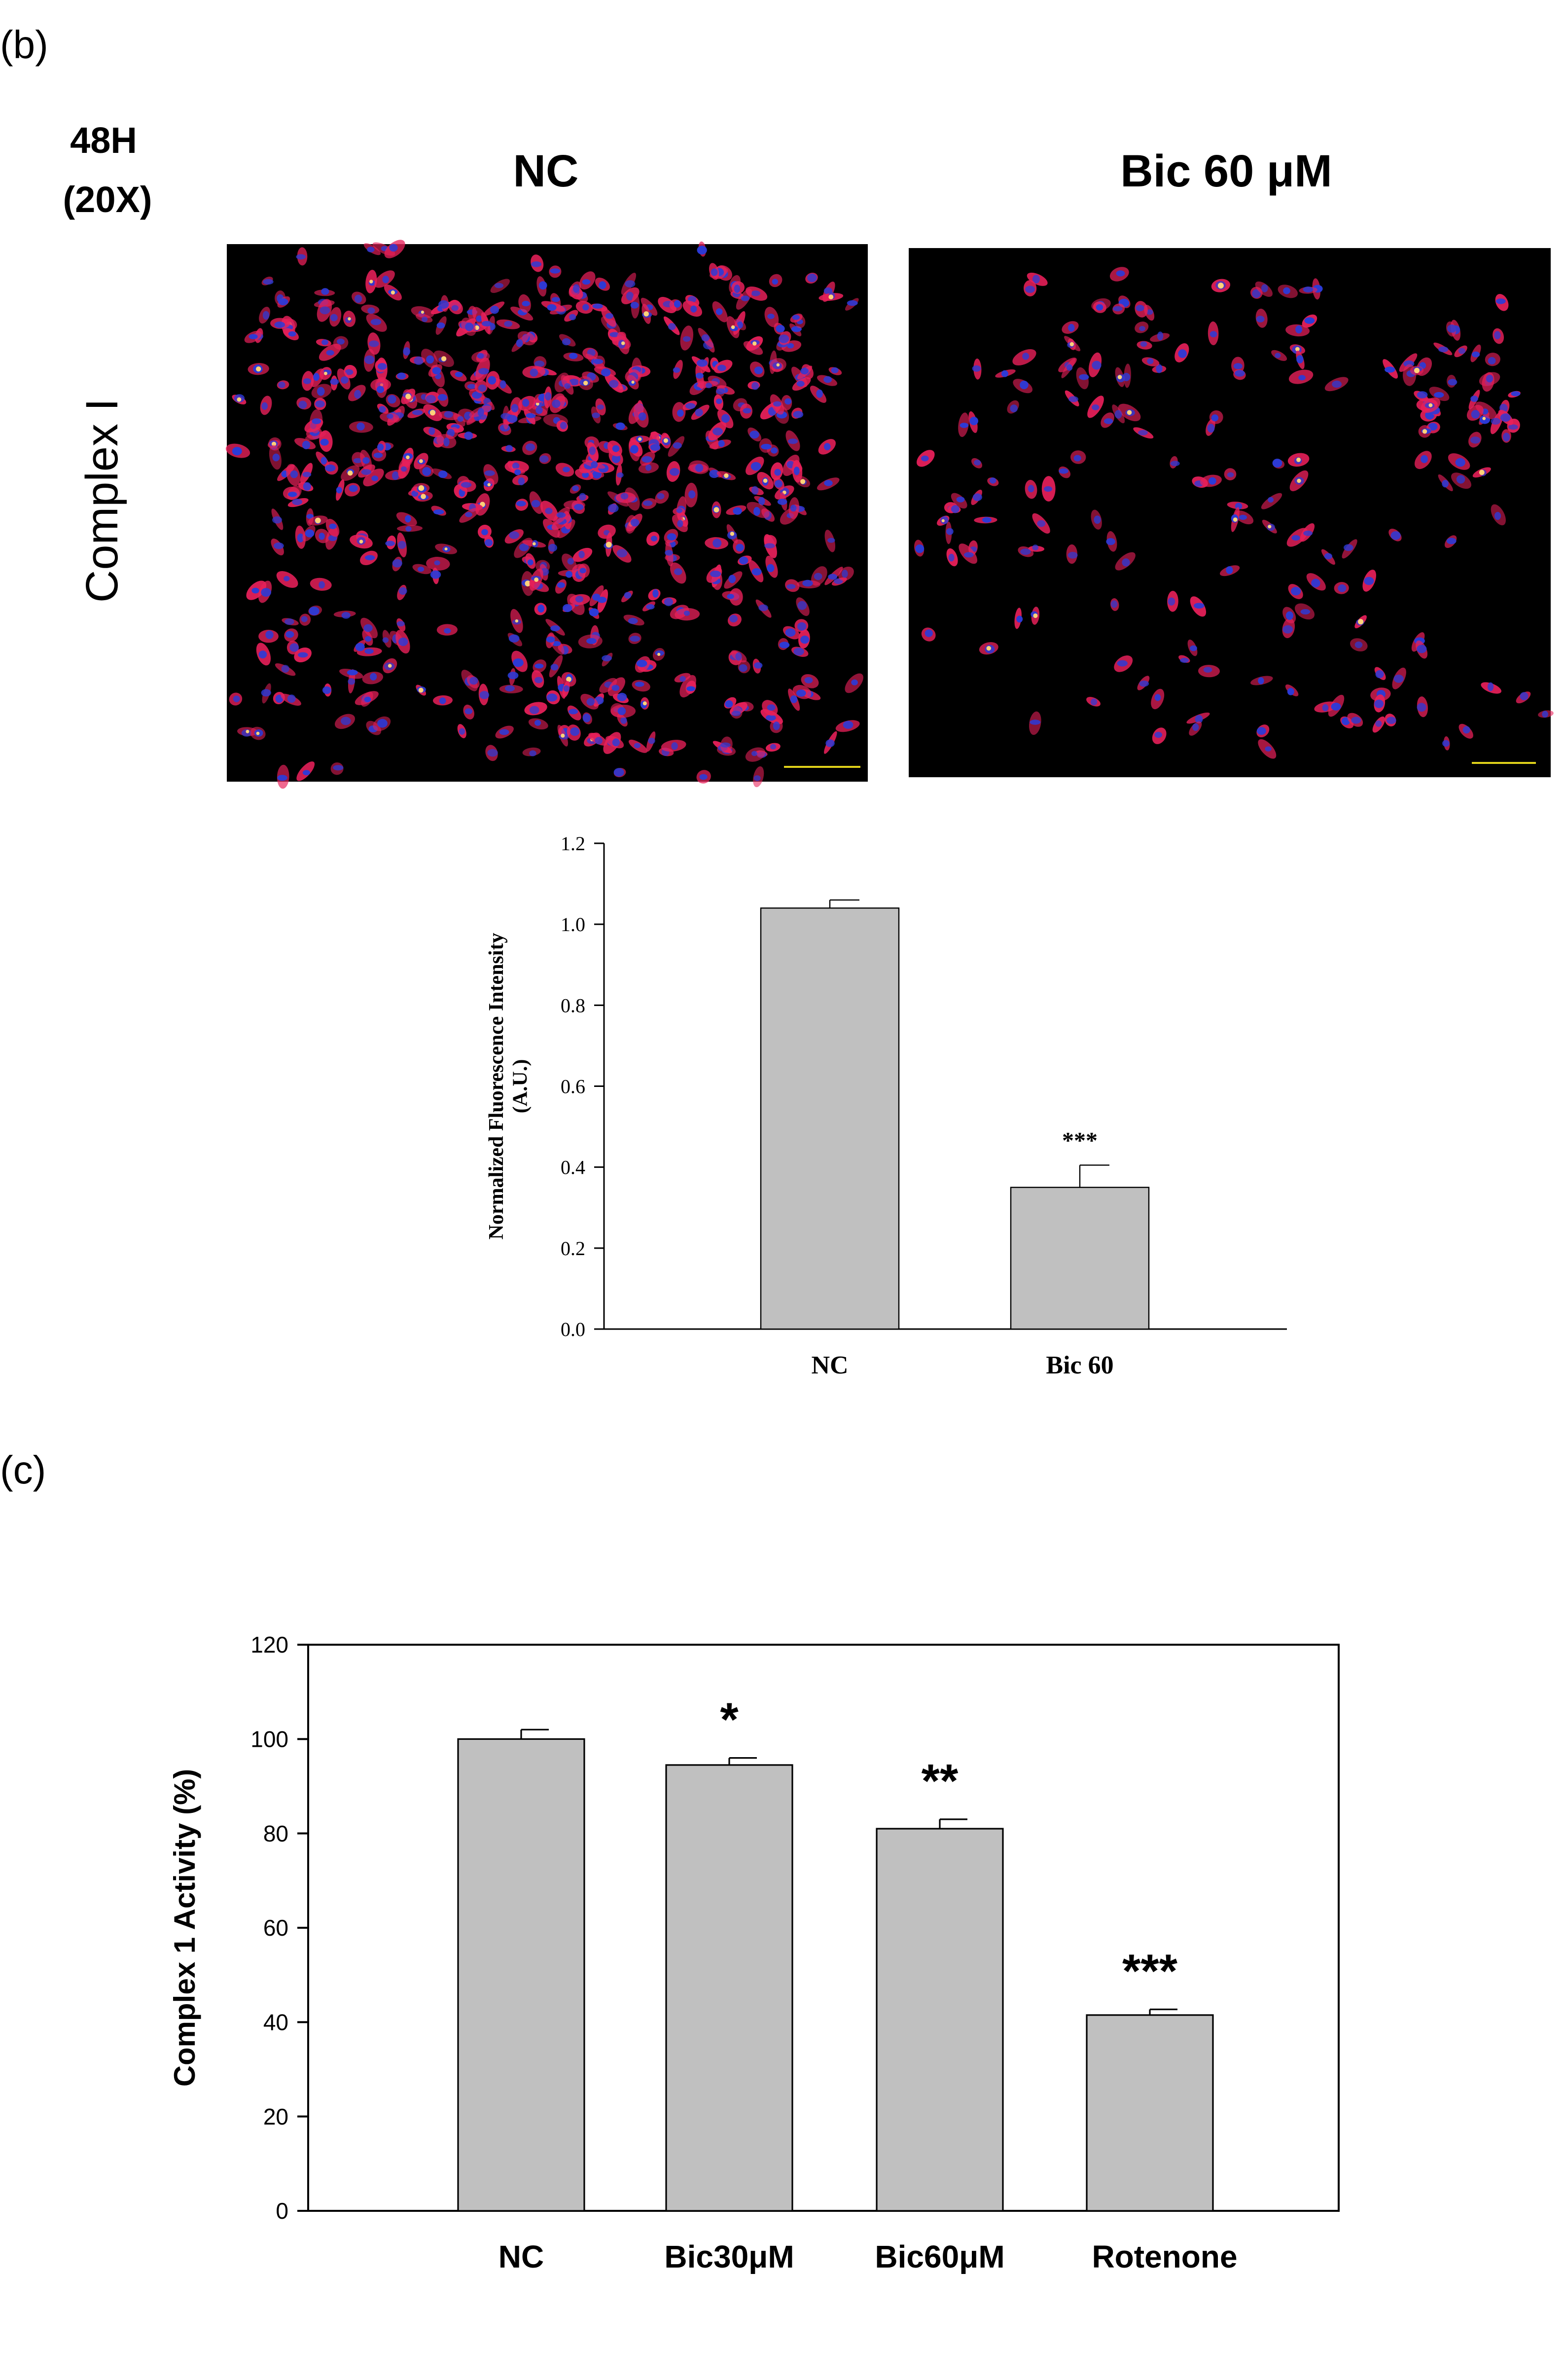  What do you see at coordinates (521, 1975) in the screenshot?
I see `bar` at bounding box center [521, 1975].